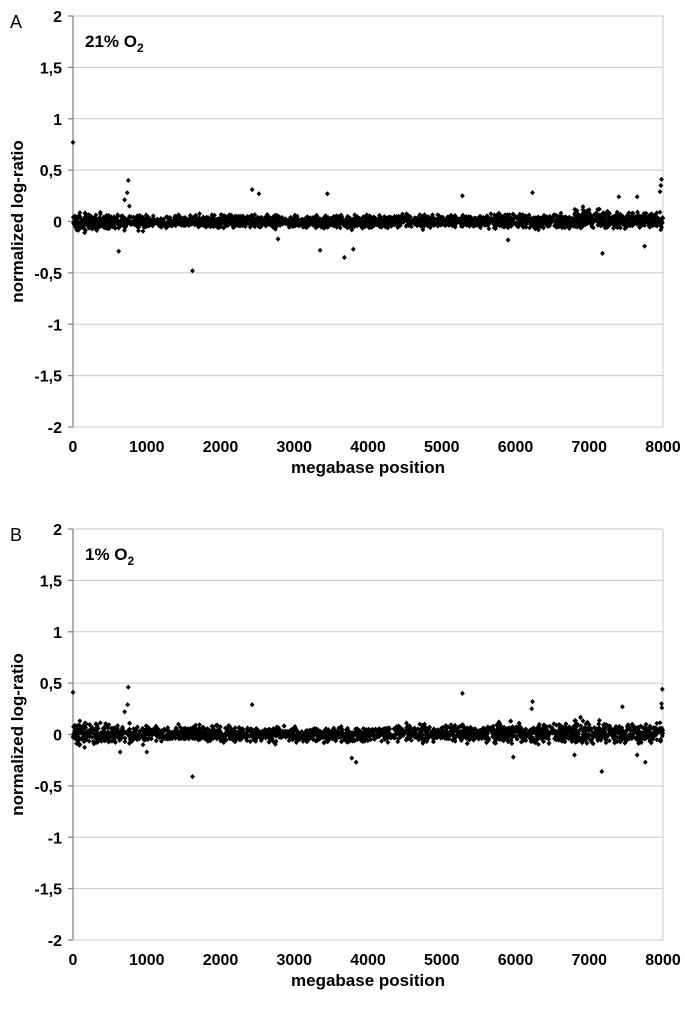 This screenshot has height=1009, width=685. What do you see at coordinates (147, 447) in the screenshot?
I see `x-tick-label: 1000` at bounding box center [147, 447].